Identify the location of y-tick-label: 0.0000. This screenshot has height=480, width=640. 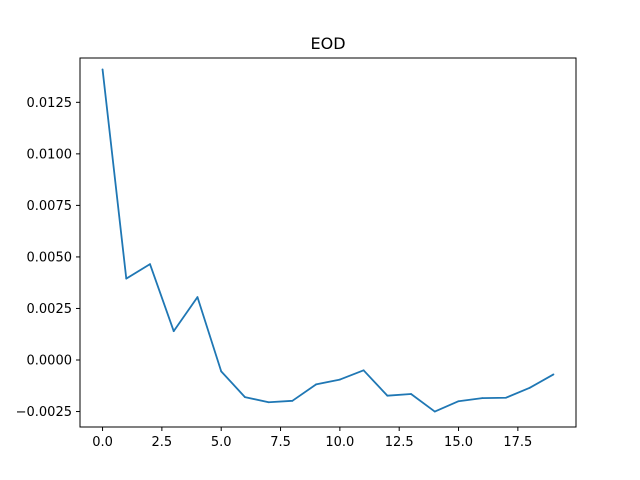
(50, 361).